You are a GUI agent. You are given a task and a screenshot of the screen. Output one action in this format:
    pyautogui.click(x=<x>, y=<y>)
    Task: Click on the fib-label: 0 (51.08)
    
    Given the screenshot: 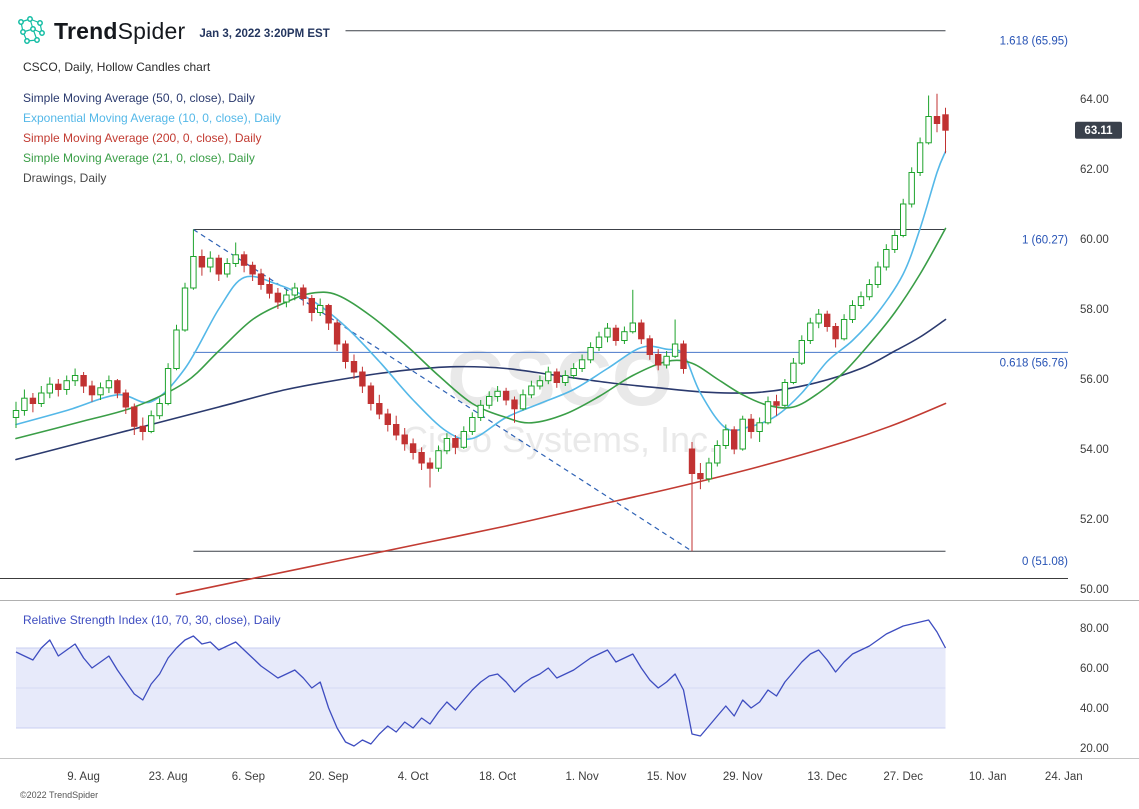 What is the action you would take?
    pyautogui.click(x=1045, y=562)
    